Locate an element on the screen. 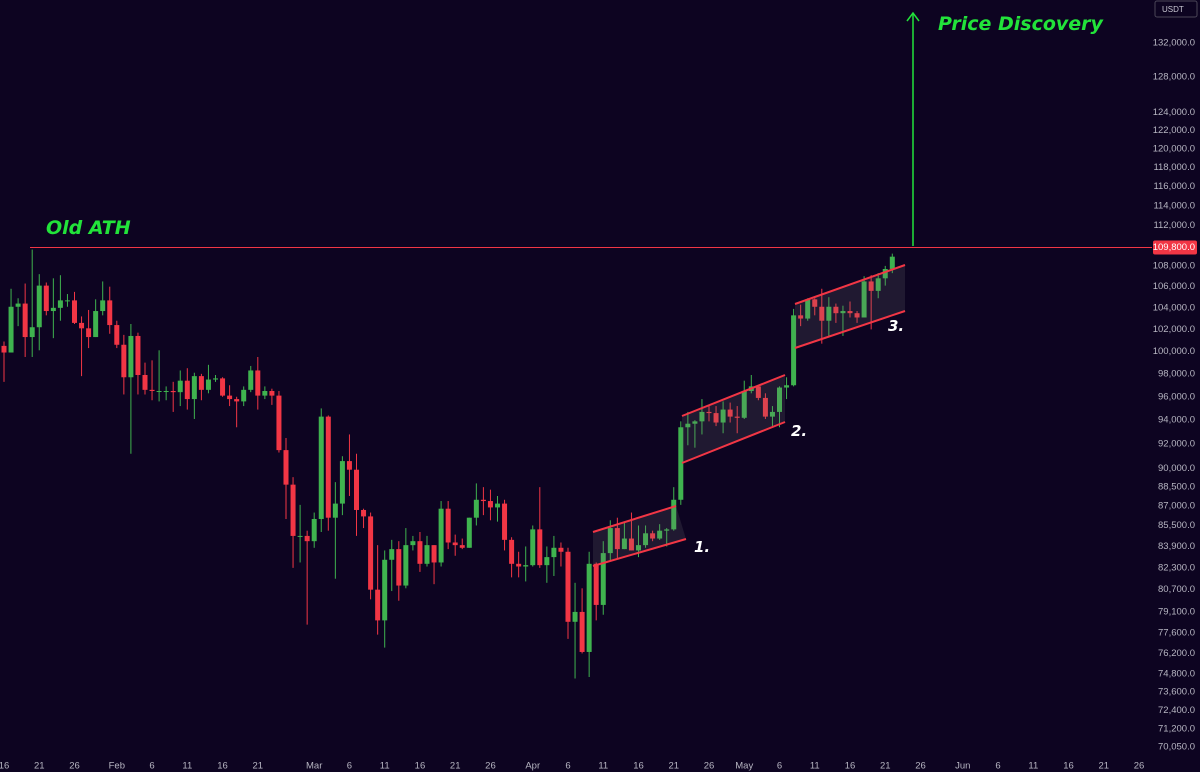  currency-box is located at coordinates (1176, 9).